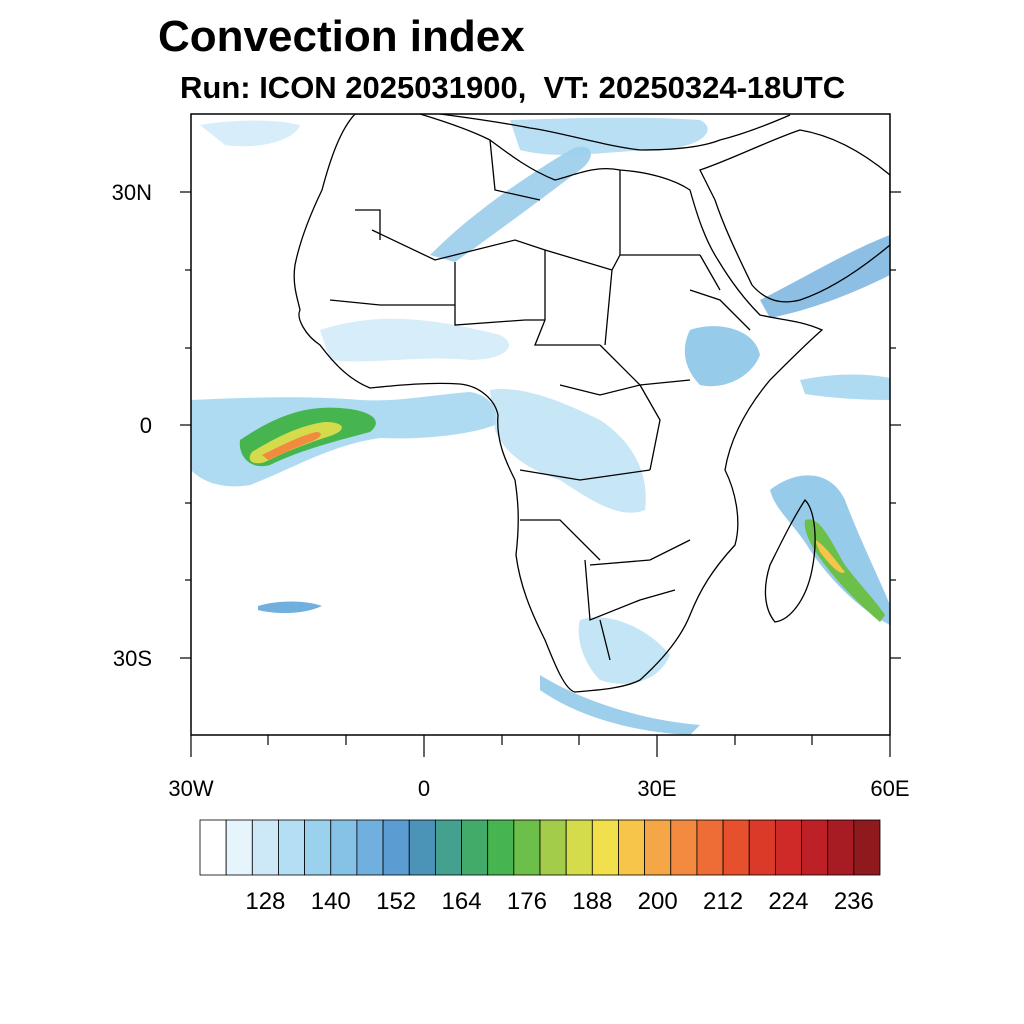 The height and width of the screenshot is (1024, 1024). I want to click on mediterranean-coast, so click(615, 132).